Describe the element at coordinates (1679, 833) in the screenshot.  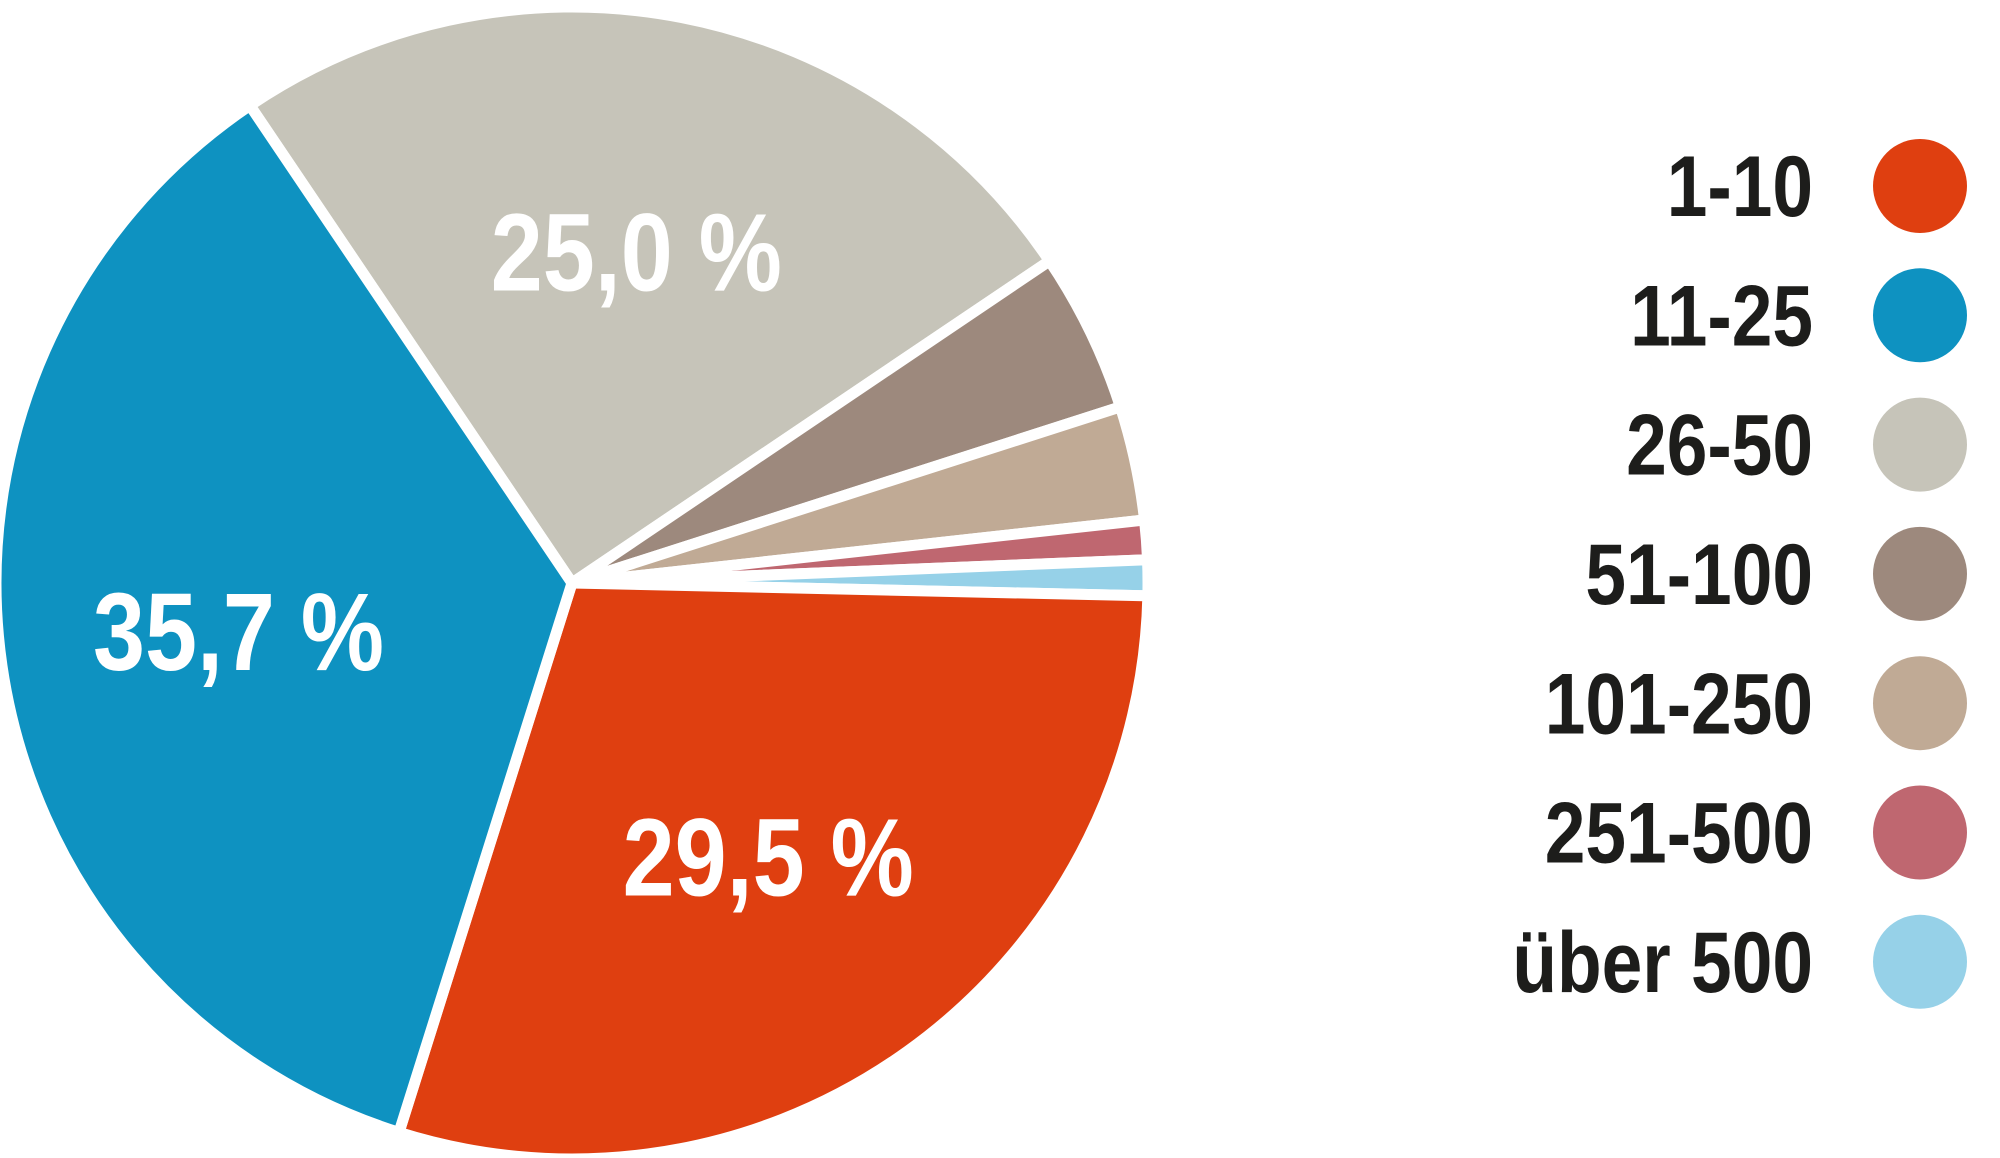
I see `legend-item-label: 251-500` at that location.